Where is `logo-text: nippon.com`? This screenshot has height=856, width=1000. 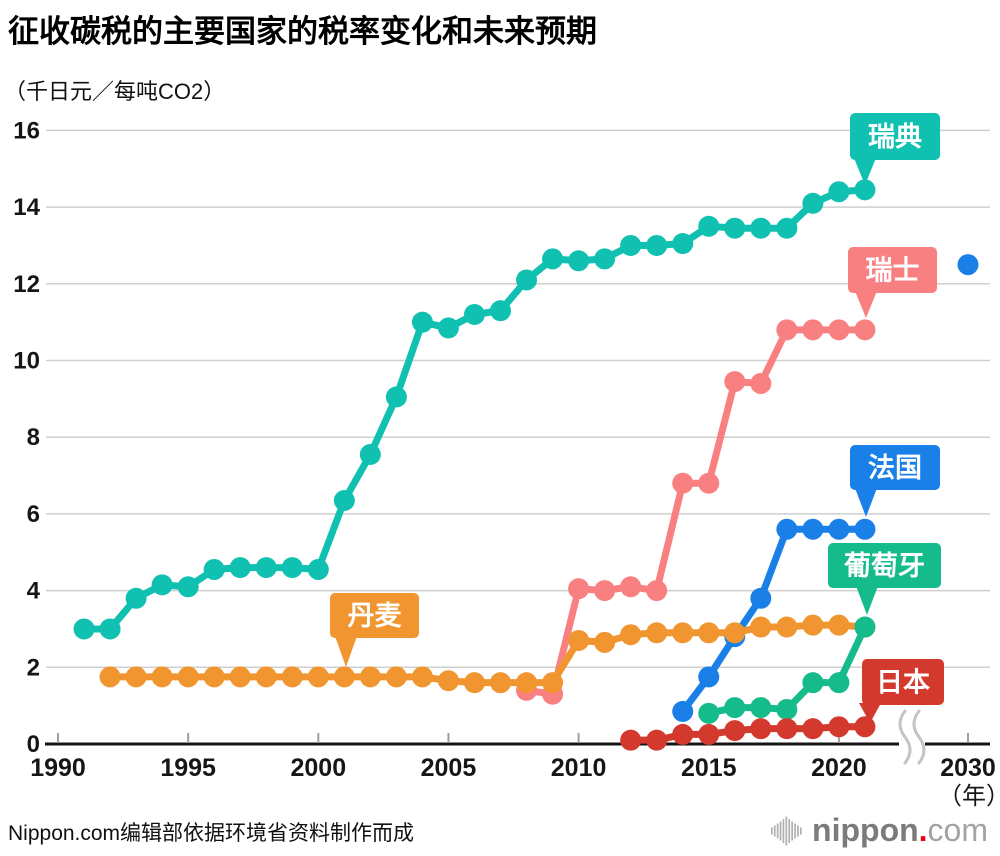 logo-text: nippon.com is located at coordinates (900, 830).